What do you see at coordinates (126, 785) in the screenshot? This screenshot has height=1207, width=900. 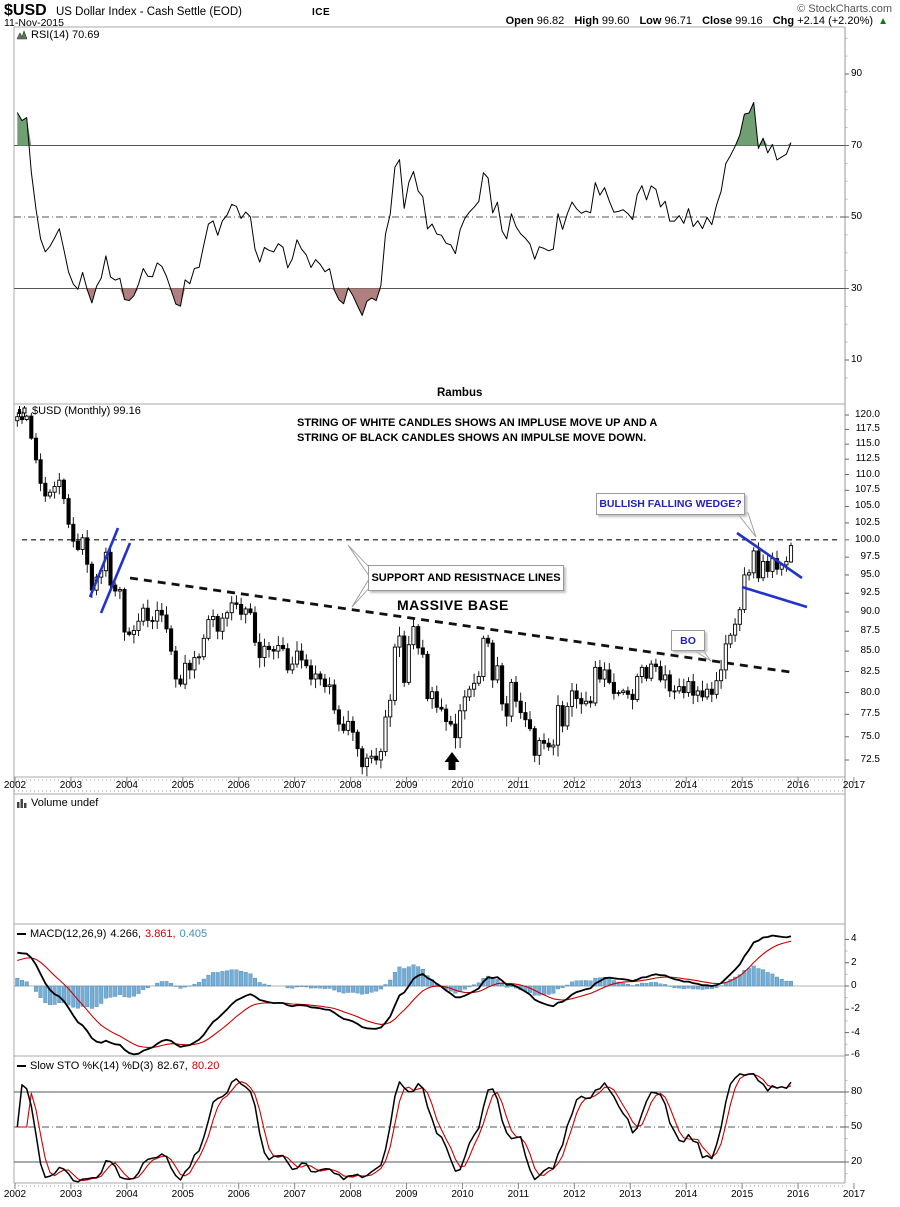 I see `x-axis-year-label: 2004` at bounding box center [126, 785].